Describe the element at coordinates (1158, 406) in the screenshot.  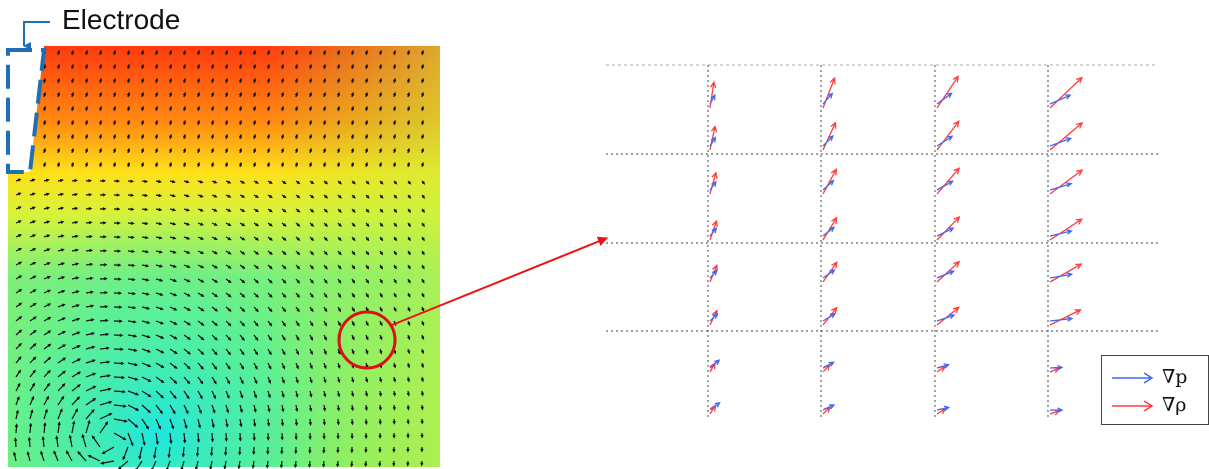
I see `legend-item-grad-rho: ∇ρ` at that location.